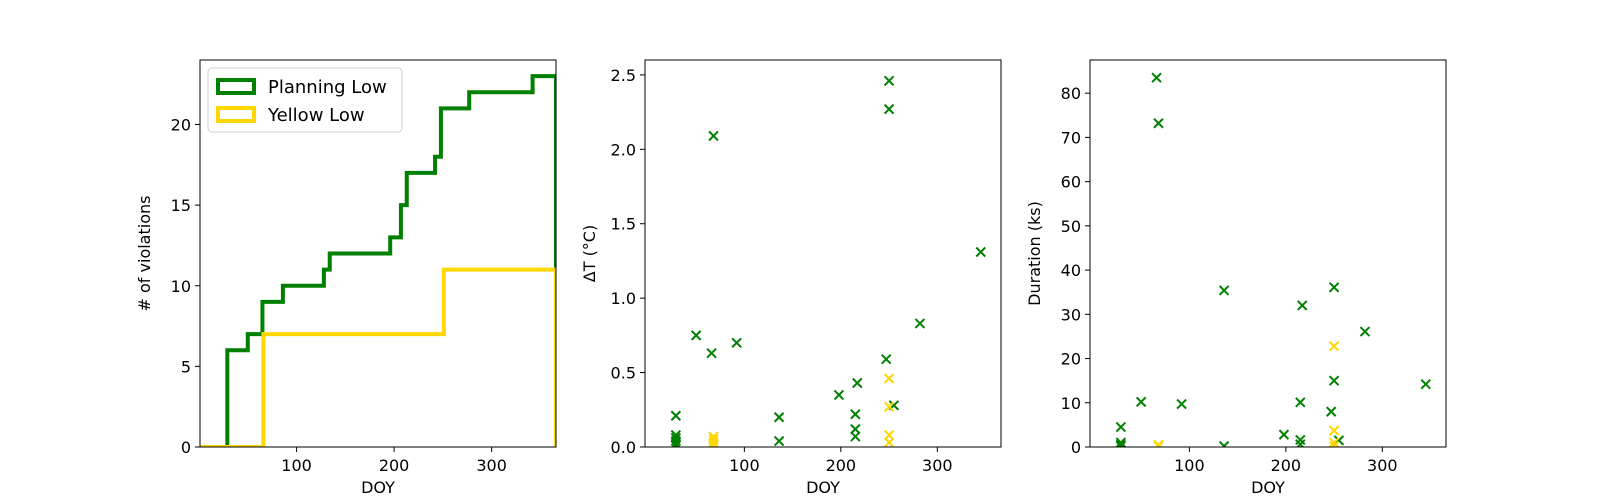 The image size is (1600, 500). Describe the element at coordinates (181, 286) in the screenshot. I see `cumulative-violations-y-tick-label: 10` at that location.